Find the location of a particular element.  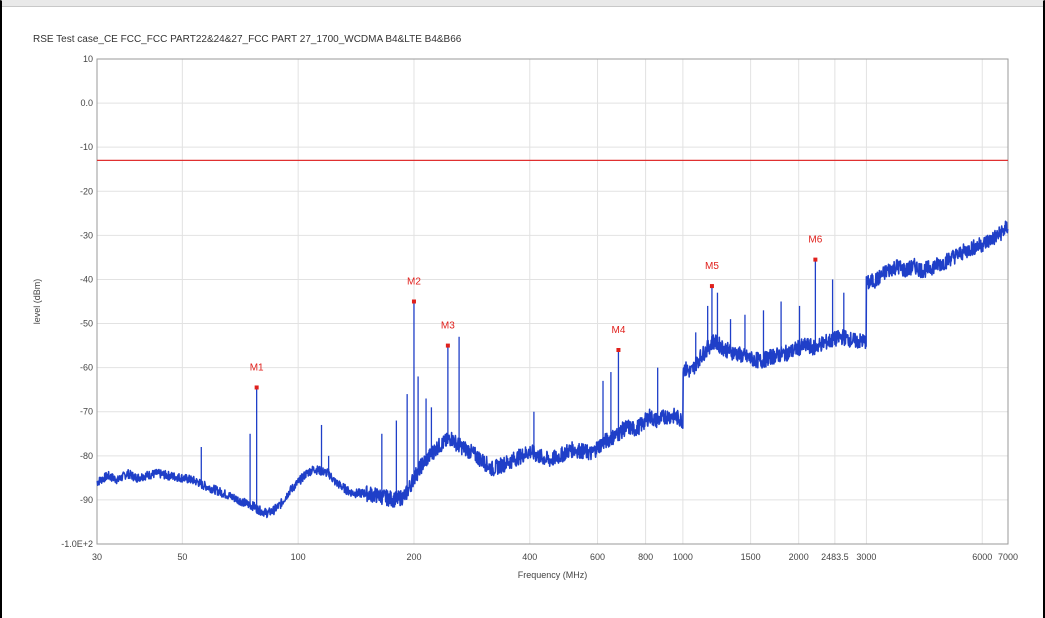

x-tick-label: 400 is located at coordinates (529, 557).